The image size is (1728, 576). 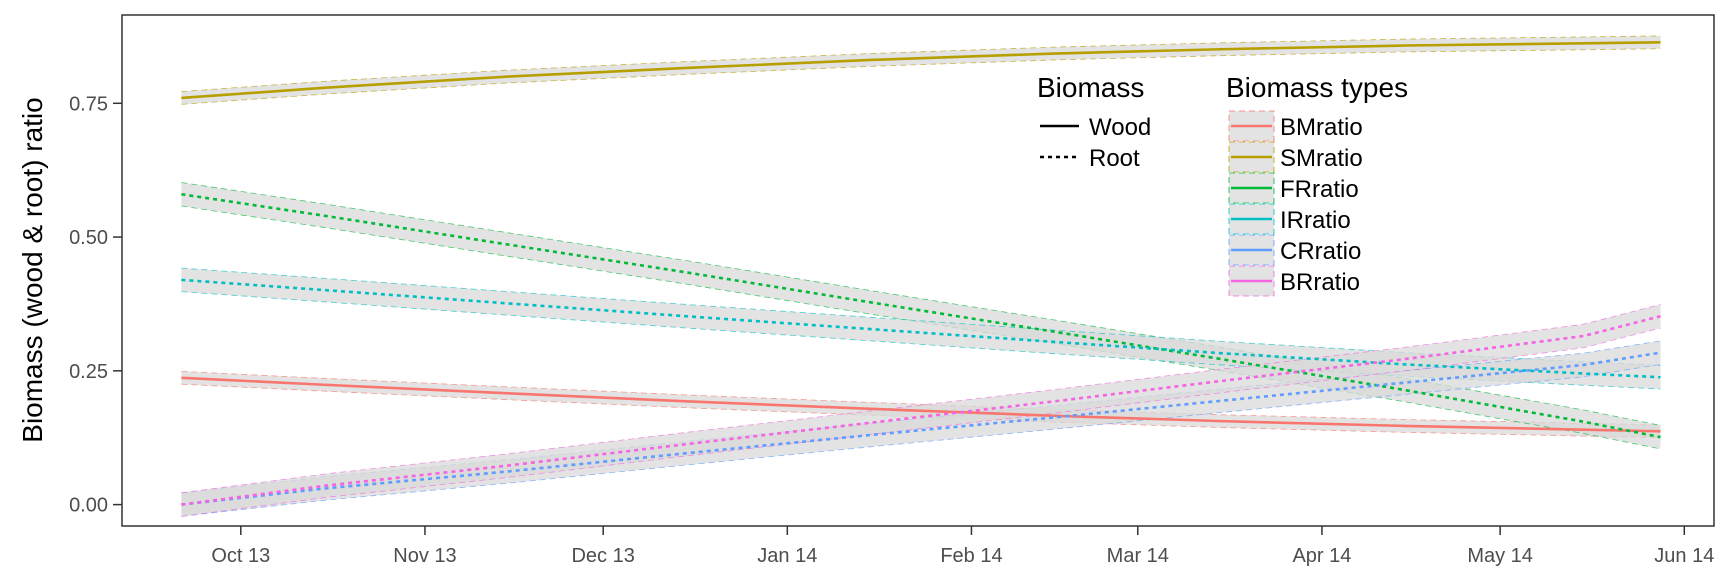 I want to click on x-tick-label: Nov 13, so click(x=424, y=556).